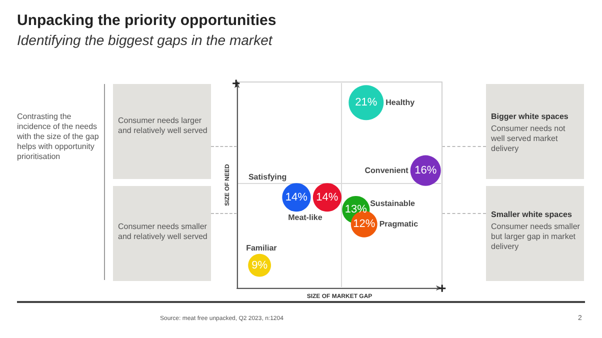  What do you see at coordinates (528, 139) in the screenshot?
I see `text: Consumer needs not well served market delivery` at bounding box center [528, 139].